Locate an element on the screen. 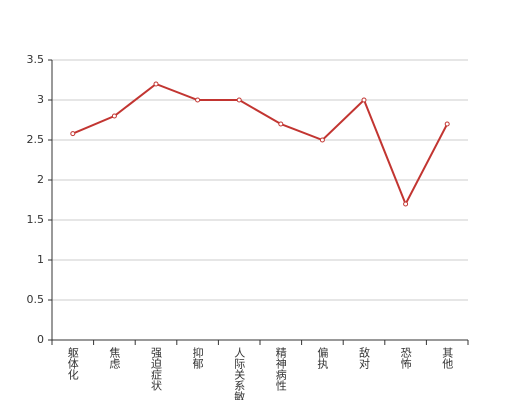  y-tick-label: 3.5 is located at coordinates (36, 59).